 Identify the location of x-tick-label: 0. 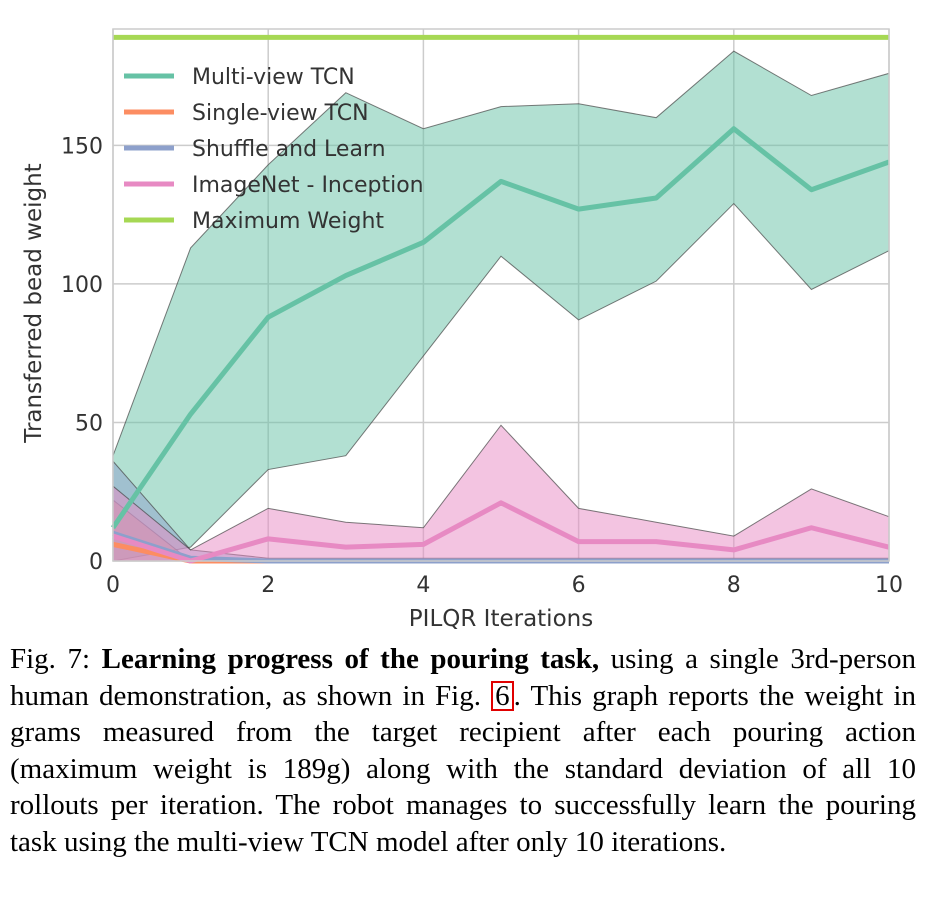
(113, 585).